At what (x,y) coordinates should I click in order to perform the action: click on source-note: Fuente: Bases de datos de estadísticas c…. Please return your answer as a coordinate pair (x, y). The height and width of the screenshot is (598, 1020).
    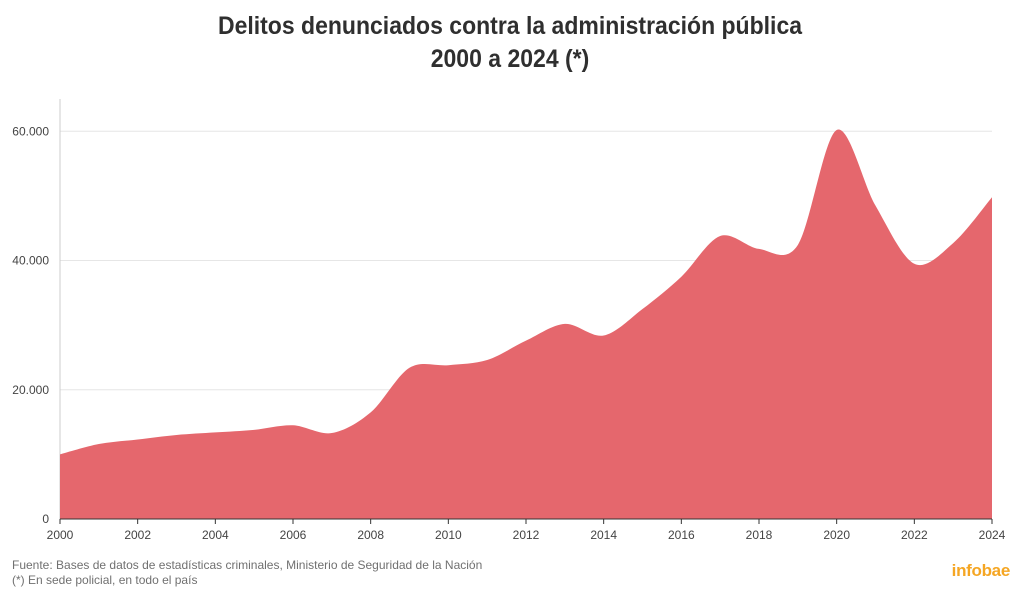
    Looking at the image, I should click on (247, 565).